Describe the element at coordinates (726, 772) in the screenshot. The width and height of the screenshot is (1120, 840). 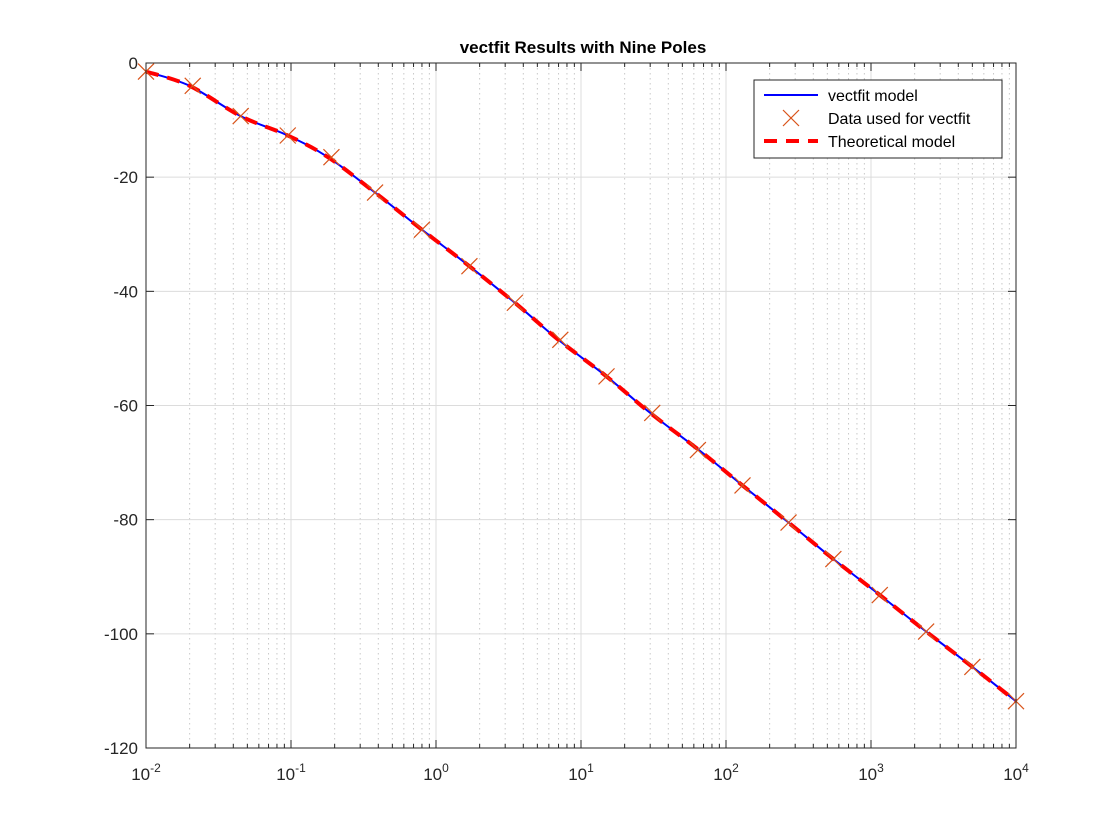
I see `x-tick-label: 10²` at that location.